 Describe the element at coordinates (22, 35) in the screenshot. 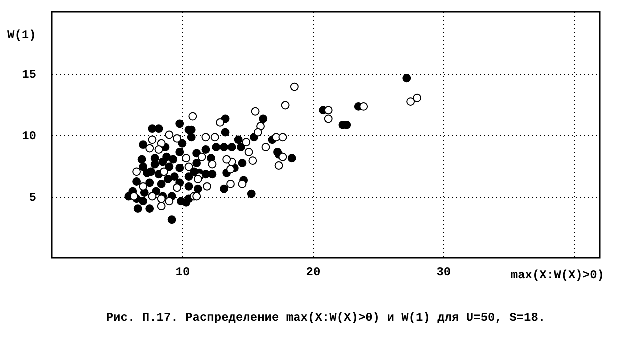

I see `y-axis-title: W(1)` at that location.